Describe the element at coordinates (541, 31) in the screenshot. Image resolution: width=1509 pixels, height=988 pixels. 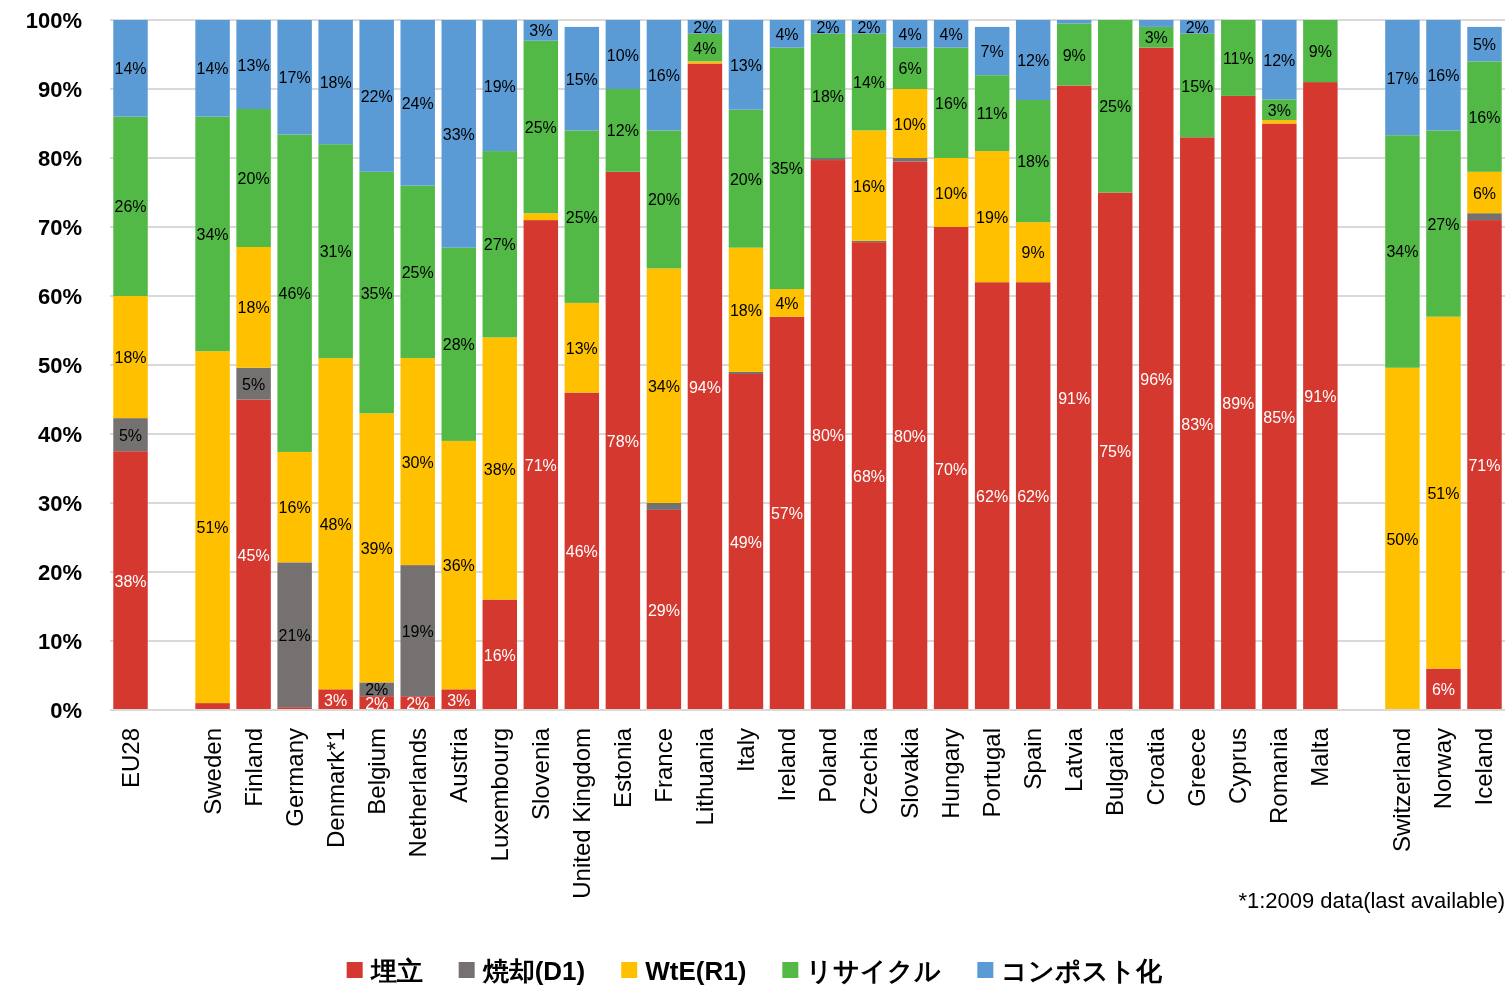
I see `data-label: 3%` at that location.